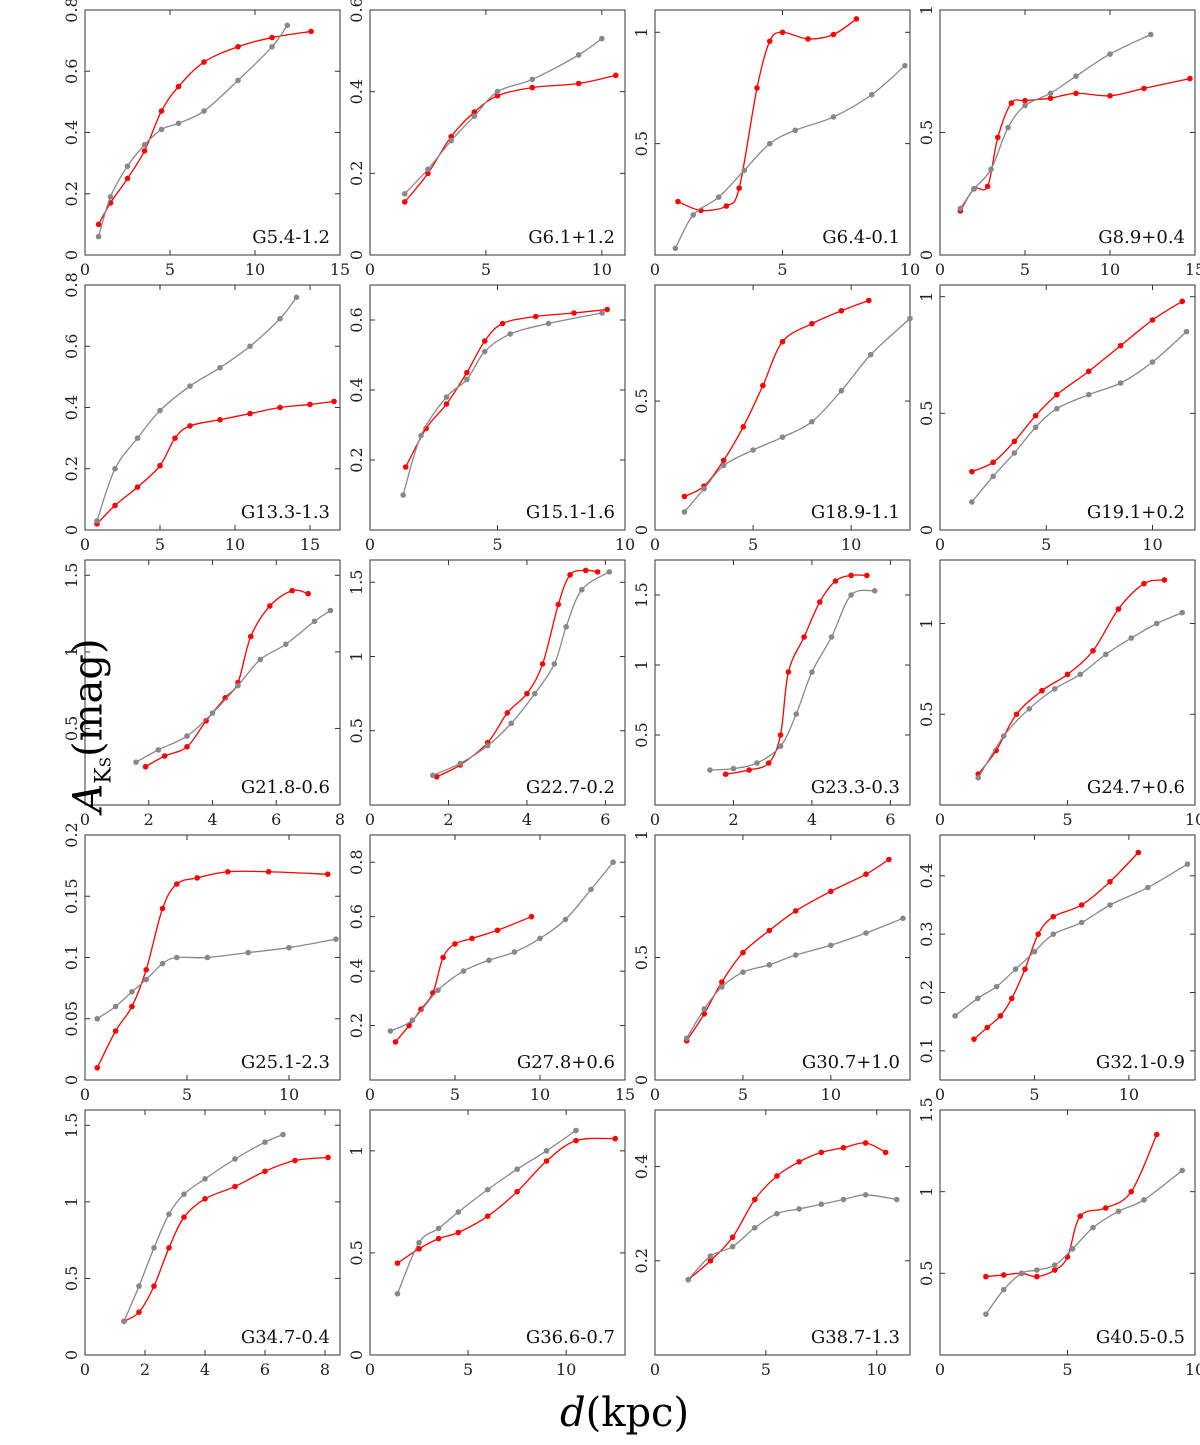 This screenshot has width=1200, height=1445. Describe the element at coordinates (149, 819) in the screenshot. I see `x-tick-label: 2` at that location.